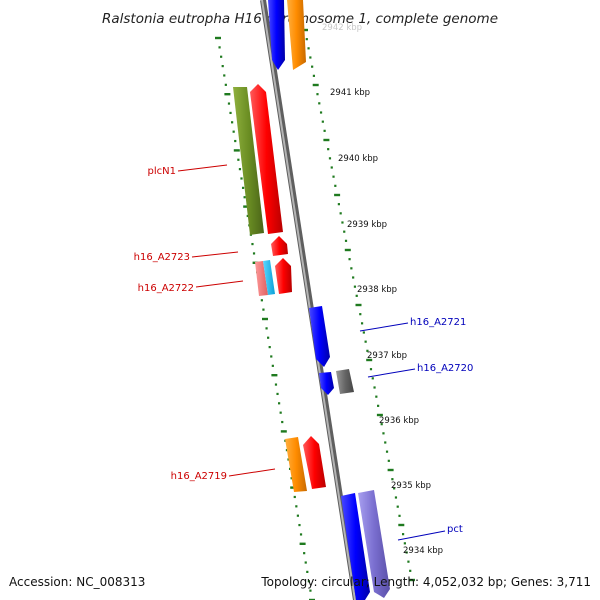 The height and width of the screenshot is (600, 600). Describe the element at coordinates (411, 486) in the screenshot. I see `scale-label-2935: 2935 kbp` at that location.